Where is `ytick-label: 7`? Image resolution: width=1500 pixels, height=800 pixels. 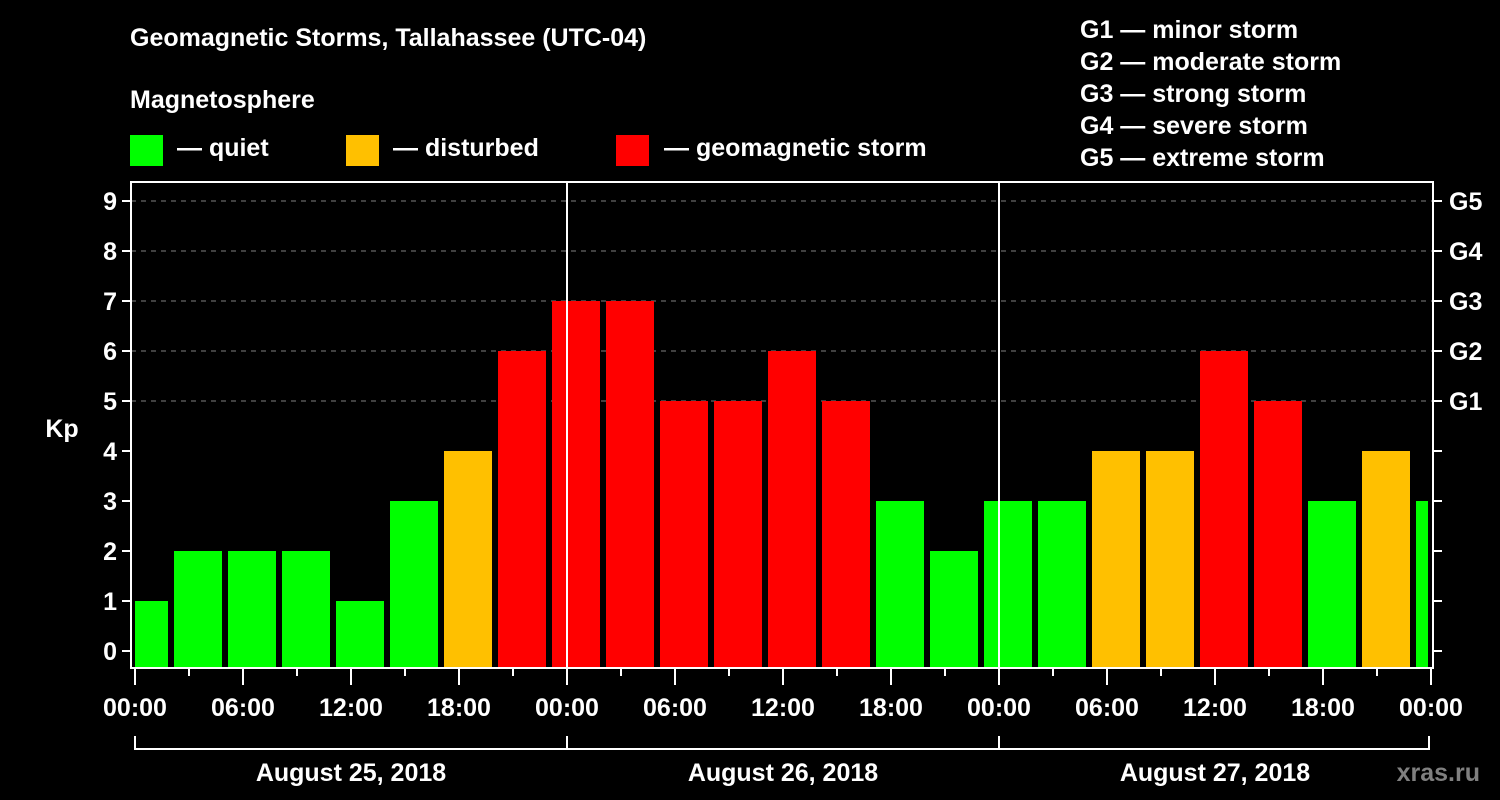 ytick-label: 7 is located at coordinates (110, 302).